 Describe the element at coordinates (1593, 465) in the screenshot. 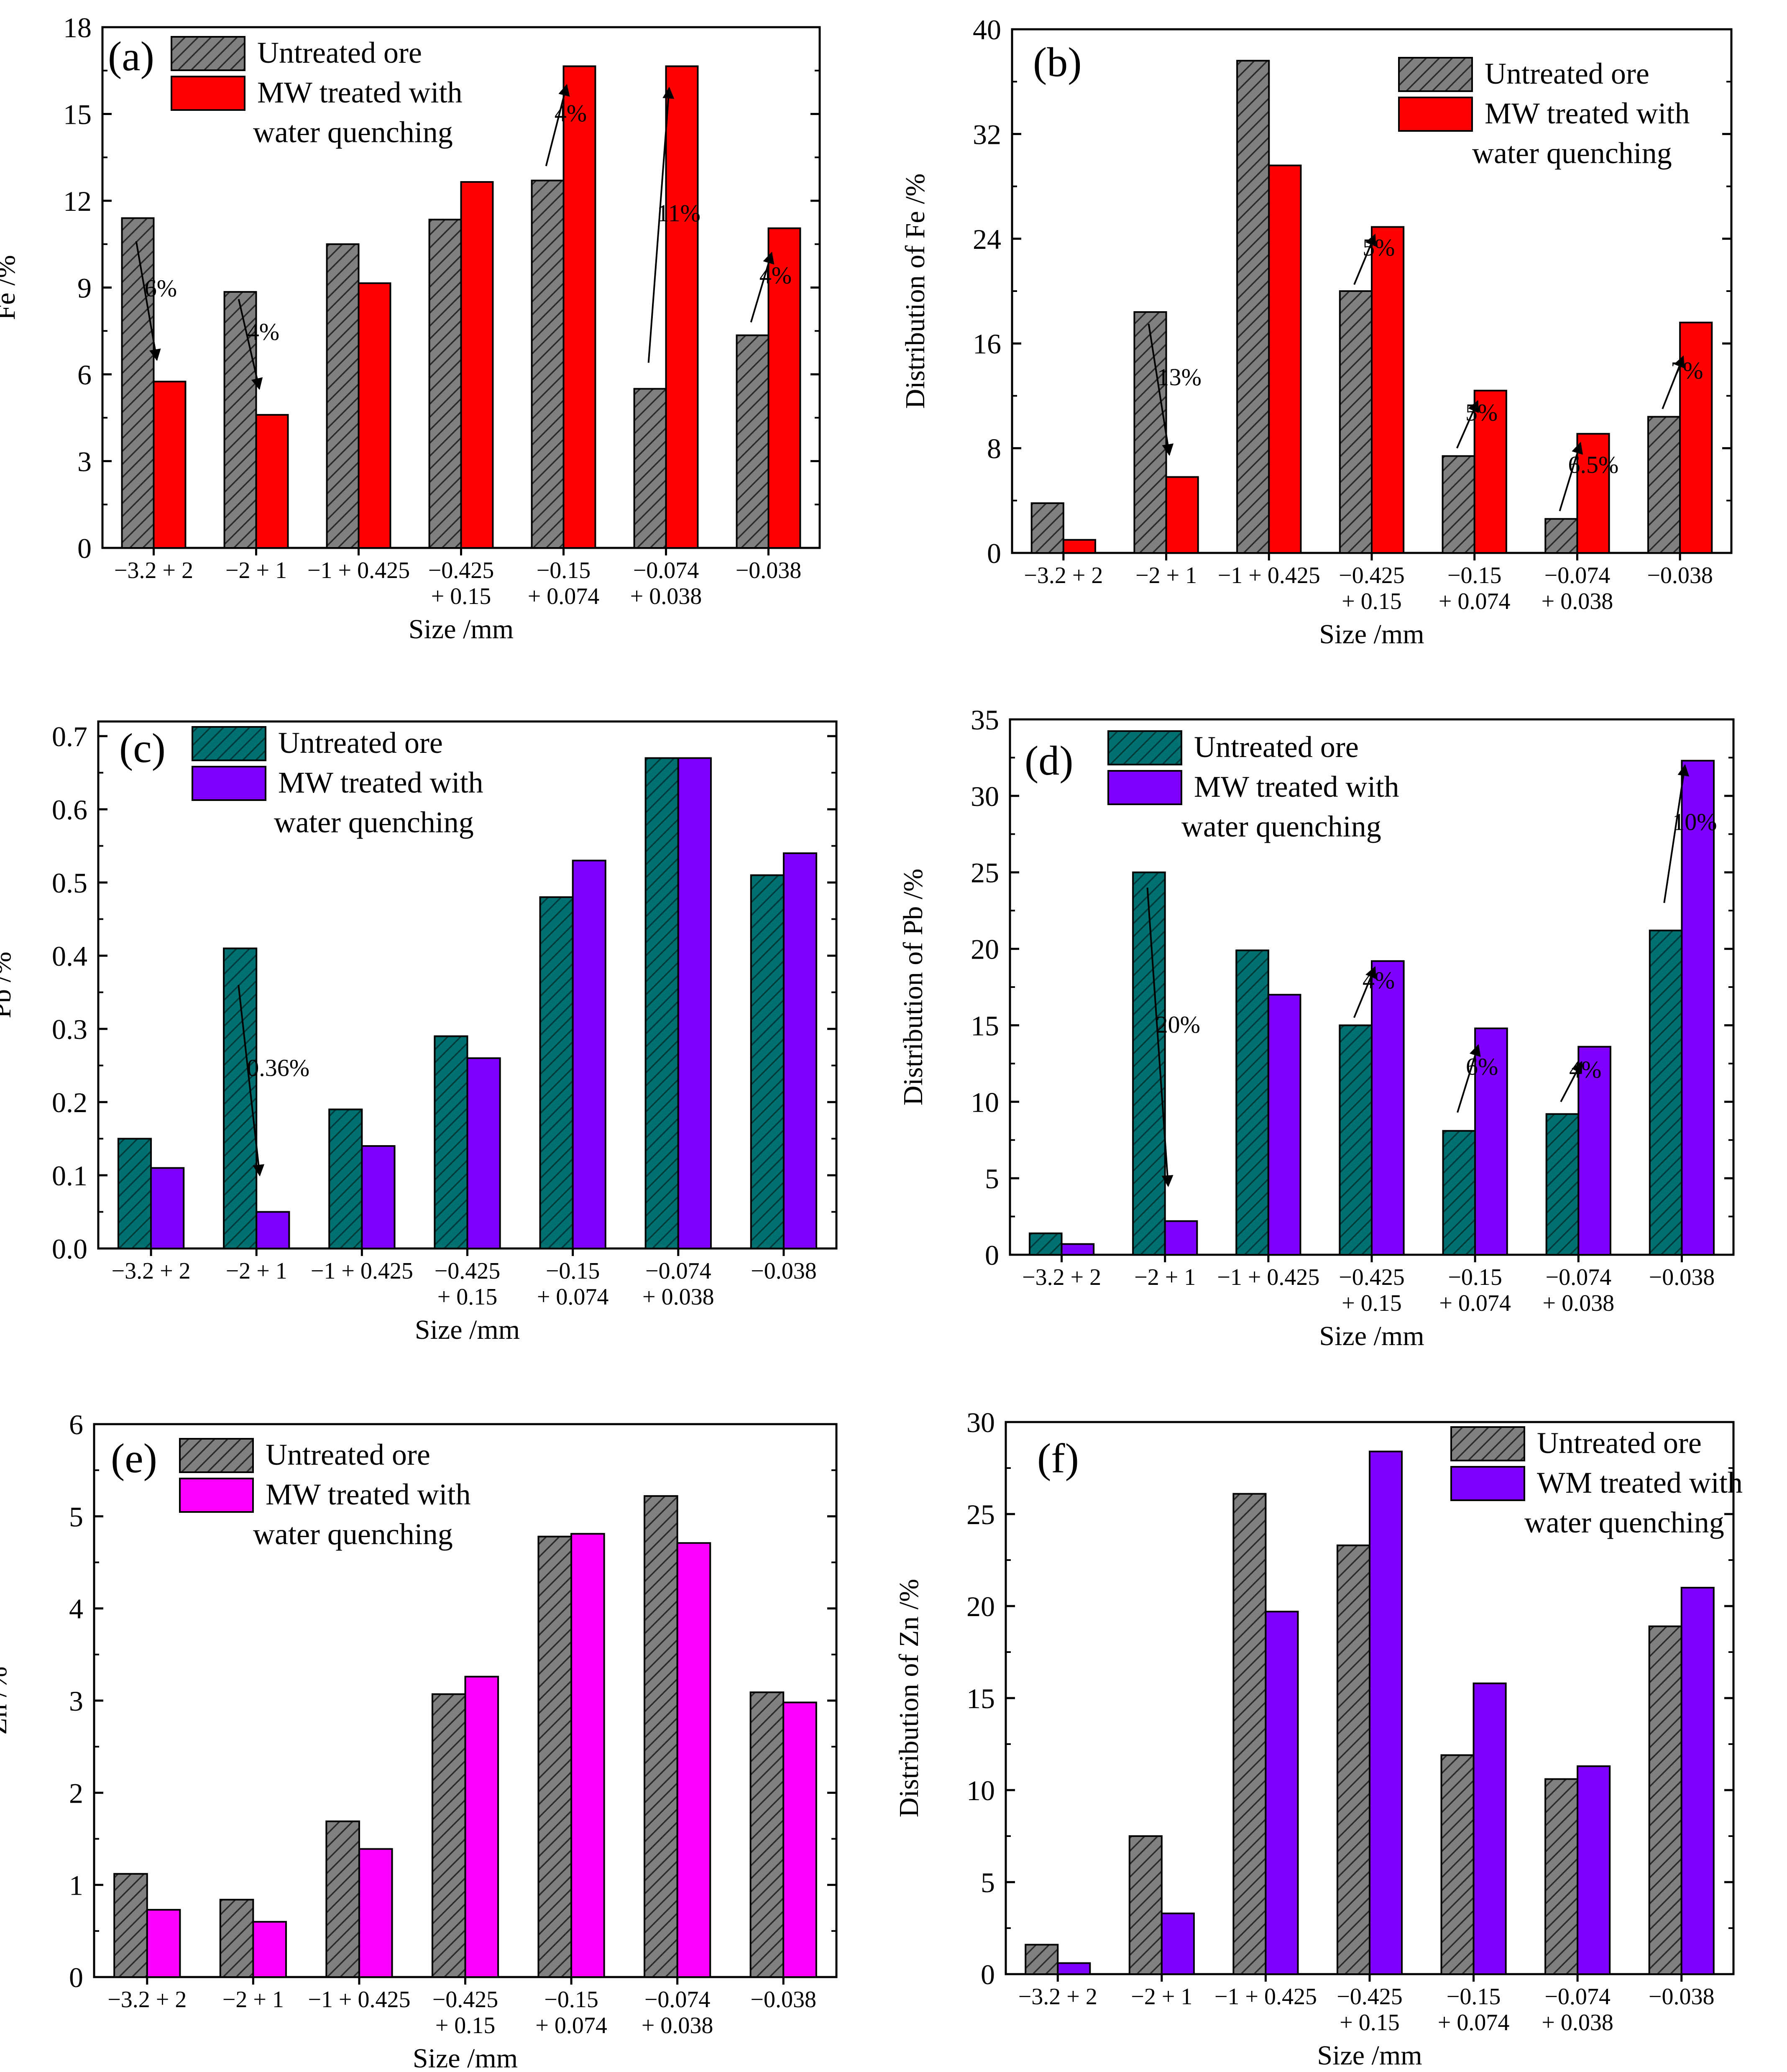

I see `annotation-label: 6.5%` at that location.